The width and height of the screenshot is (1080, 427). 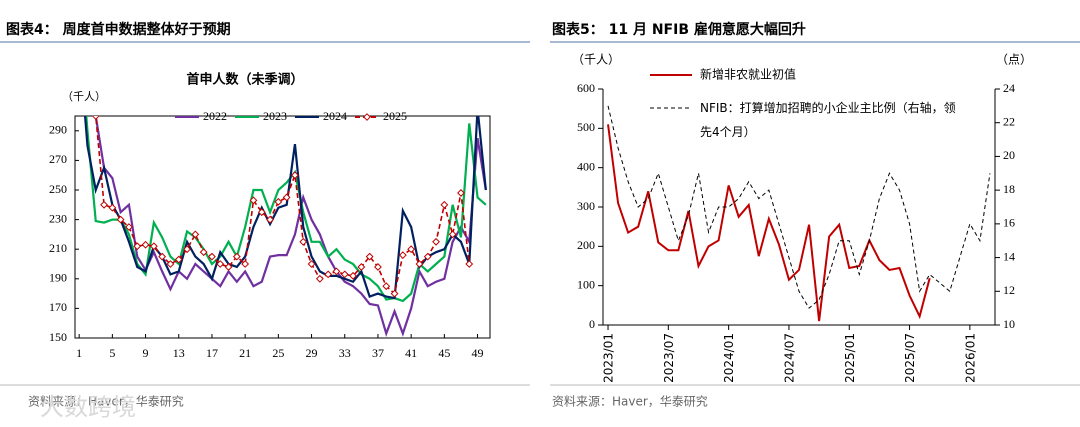 What do you see at coordinates (146, 353) in the screenshot?
I see `x-tick-label: 9` at bounding box center [146, 353].